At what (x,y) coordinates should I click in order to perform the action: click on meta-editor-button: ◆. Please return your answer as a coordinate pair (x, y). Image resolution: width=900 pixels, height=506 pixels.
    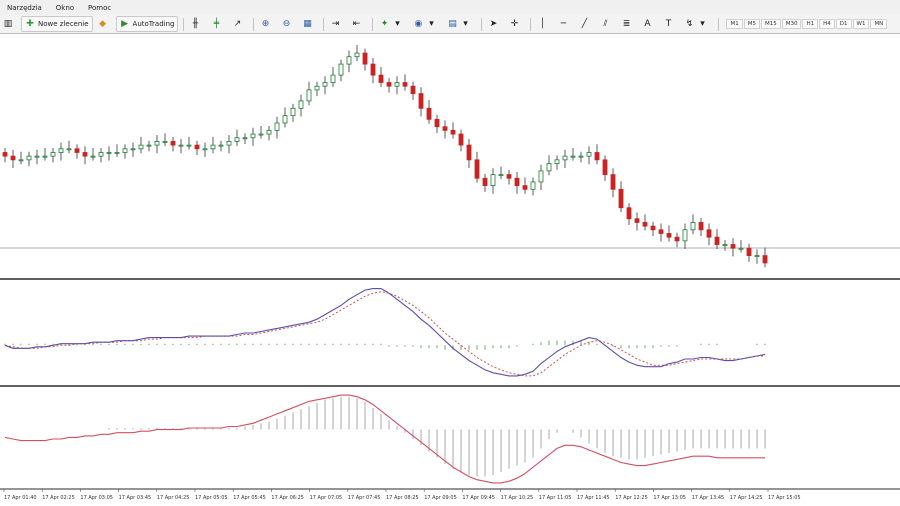
    Looking at the image, I should click on (104, 24).